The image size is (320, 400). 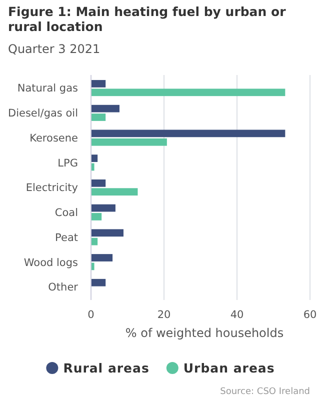 What do you see at coordinates (204, 333) in the screenshot?
I see `x-axis-title: % of weighted households` at bounding box center [204, 333].